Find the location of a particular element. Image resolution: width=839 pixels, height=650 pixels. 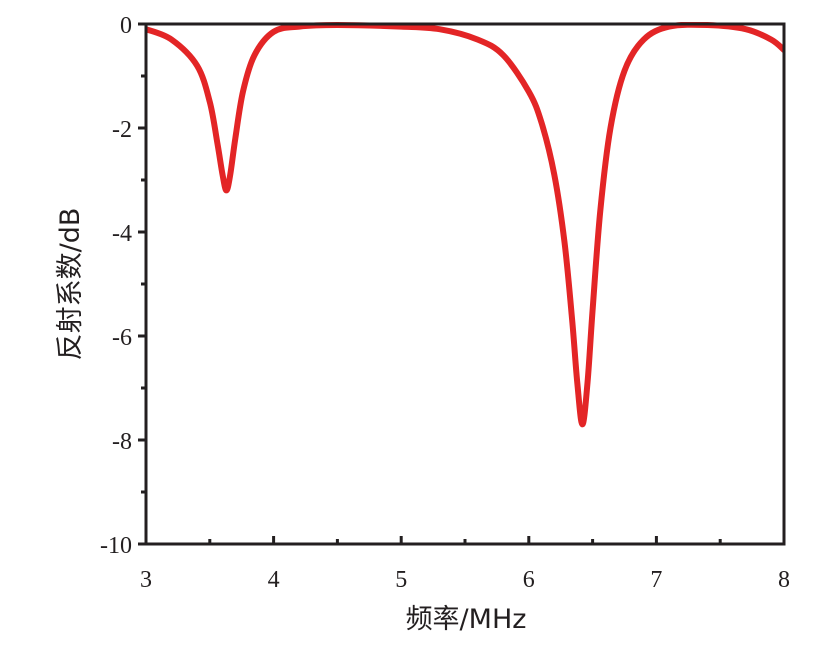

y-tick-label: -2 is located at coordinates (122, 130).